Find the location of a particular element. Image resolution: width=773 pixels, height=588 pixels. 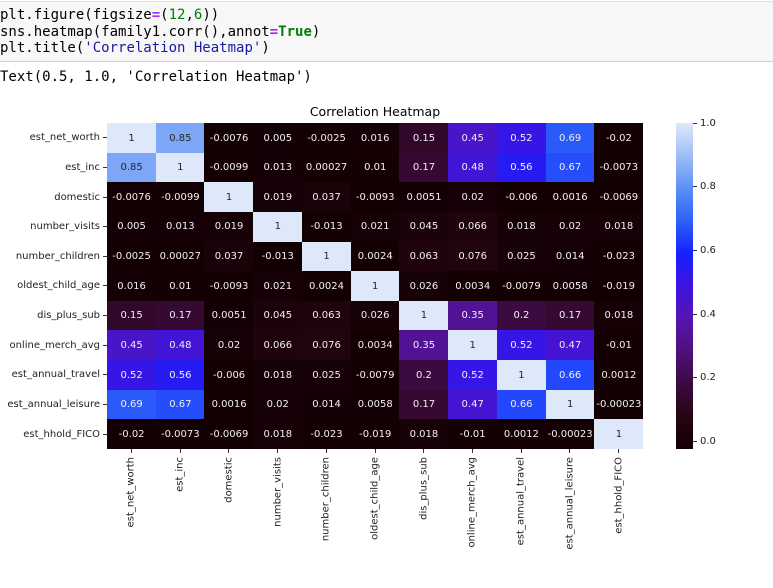

heatmap-cell: -0.023 is located at coordinates (326, 434).